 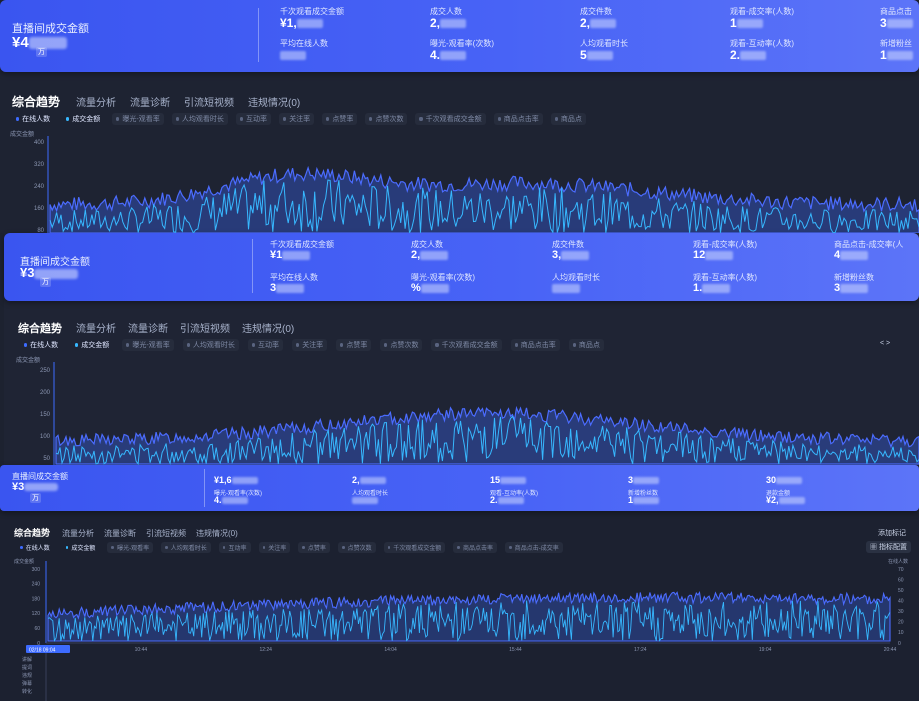 I want to click on metric-value: ¥1,, so click(x=312, y=23).